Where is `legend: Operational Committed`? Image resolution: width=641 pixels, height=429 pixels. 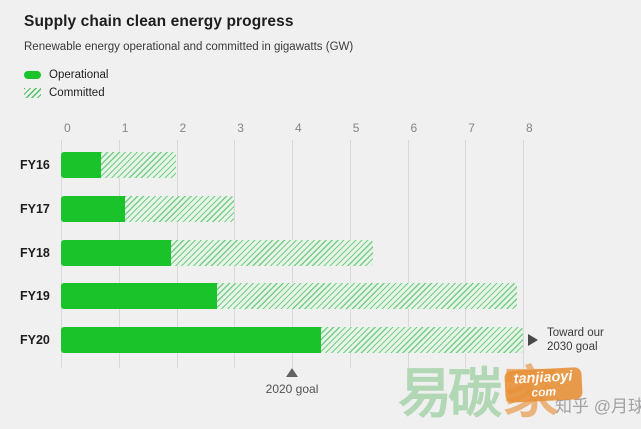
legend: Operational Committed is located at coordinates (66, 84).